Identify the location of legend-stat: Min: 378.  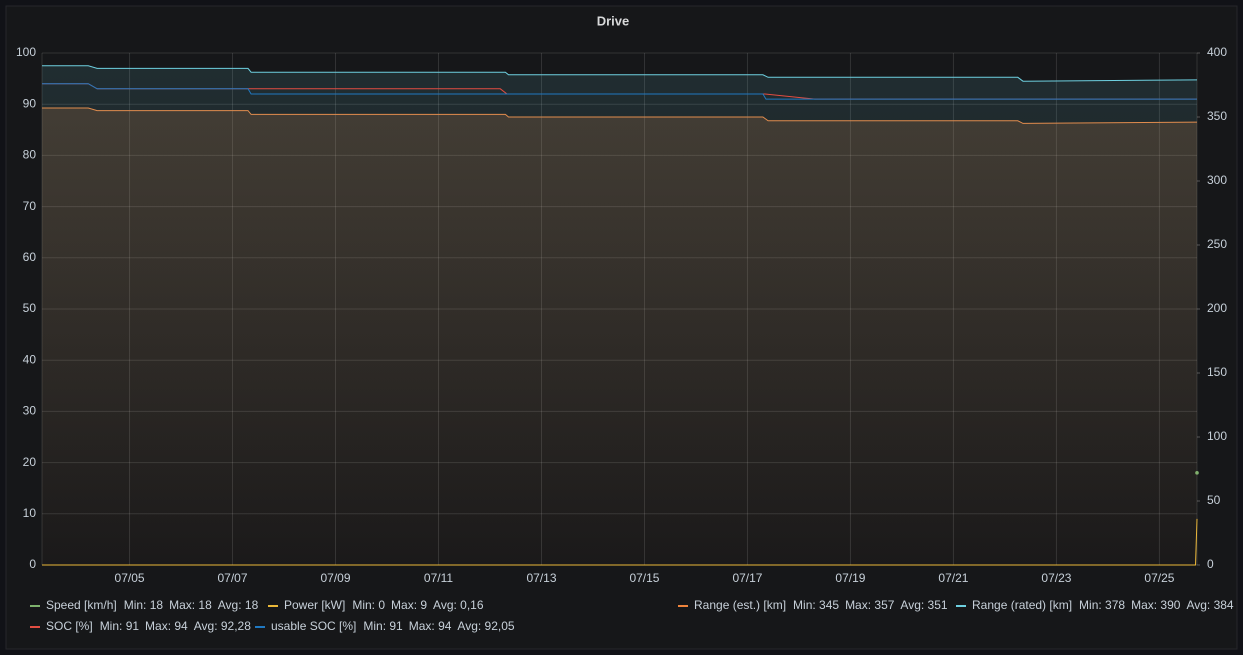
(1102, 605).